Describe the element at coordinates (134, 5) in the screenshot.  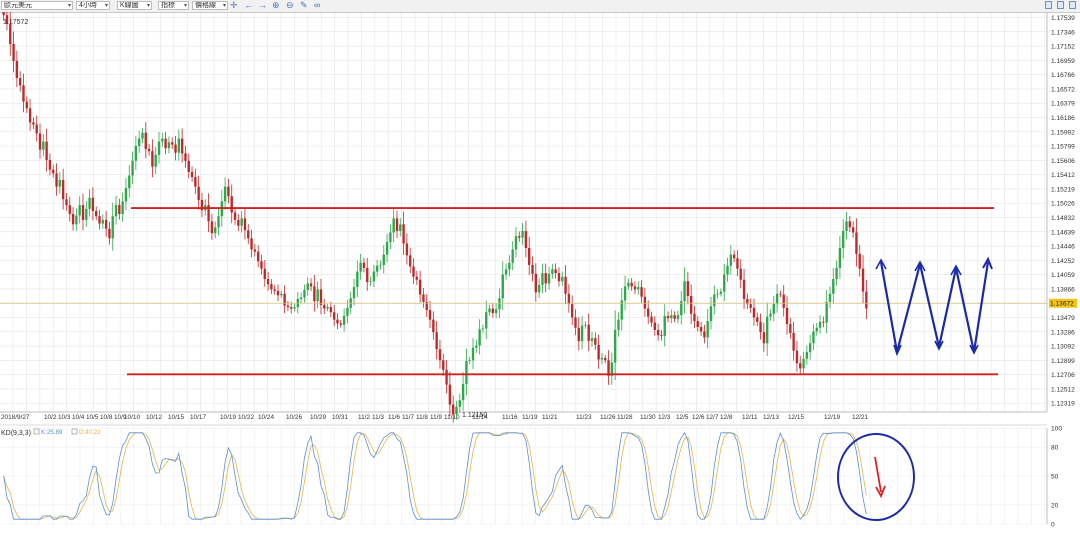
I see `chart-style-select: K線圖 ▾` at that location.